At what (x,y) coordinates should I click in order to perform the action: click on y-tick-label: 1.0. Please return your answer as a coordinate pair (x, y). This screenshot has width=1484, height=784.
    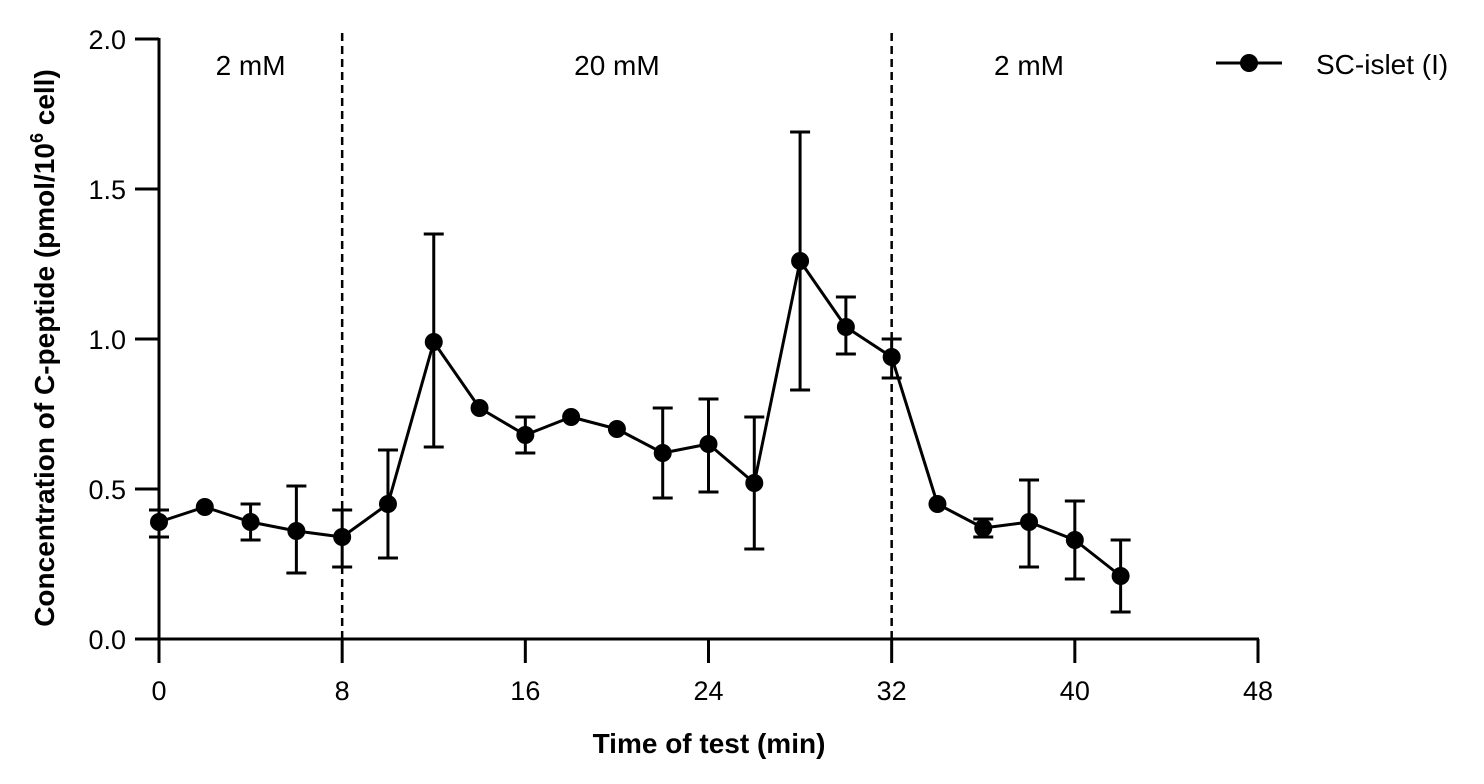
    Looking at the image, I should click on (107, 340).